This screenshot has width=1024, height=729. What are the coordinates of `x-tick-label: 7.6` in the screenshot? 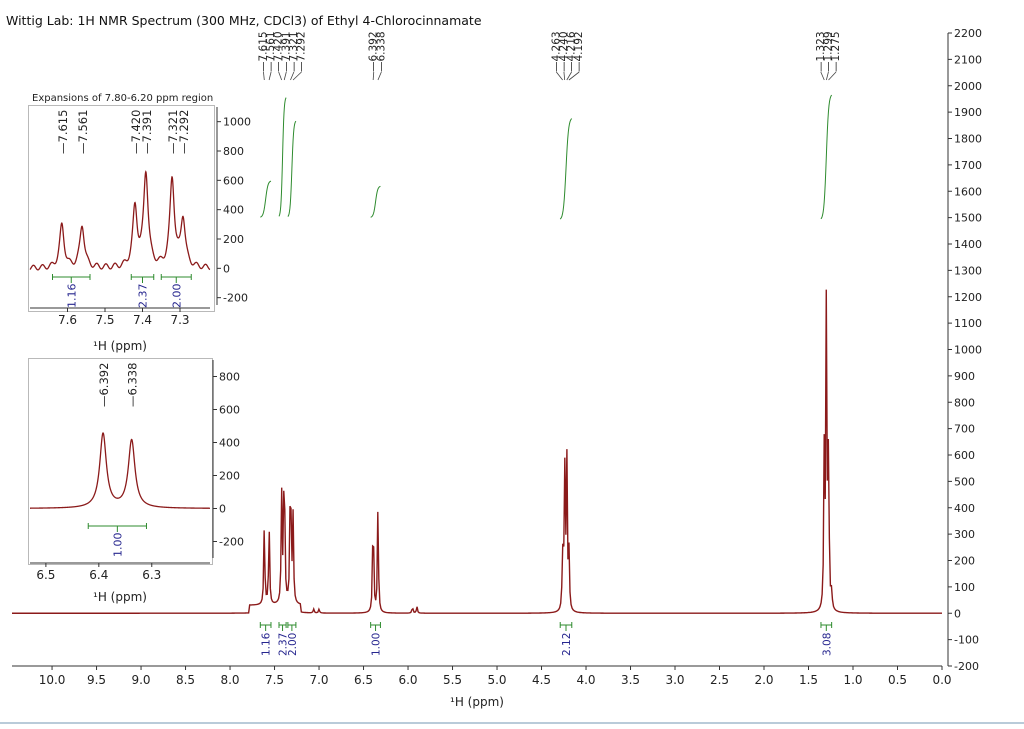 It's located at (67, 320).